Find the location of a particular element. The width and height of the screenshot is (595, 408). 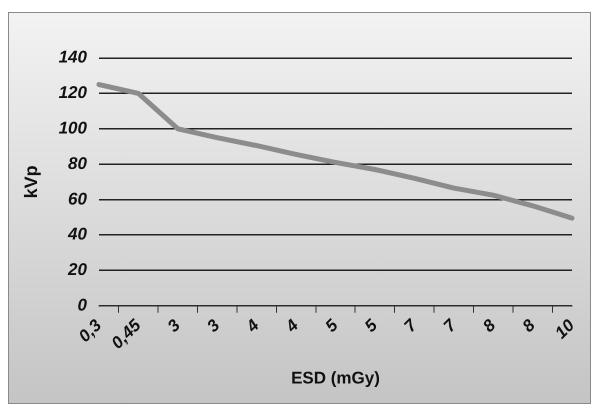

y-tick-label: 20 is located at coordinates (77, 270).